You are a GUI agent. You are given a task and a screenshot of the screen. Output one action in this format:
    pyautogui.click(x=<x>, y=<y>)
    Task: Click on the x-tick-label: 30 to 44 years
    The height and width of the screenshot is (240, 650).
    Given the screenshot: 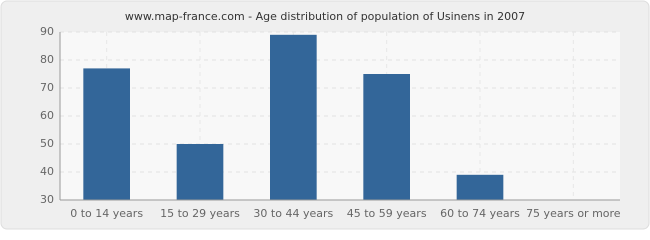 What is the action you would take?
    pyautogui.click(x=293, y=213)
    